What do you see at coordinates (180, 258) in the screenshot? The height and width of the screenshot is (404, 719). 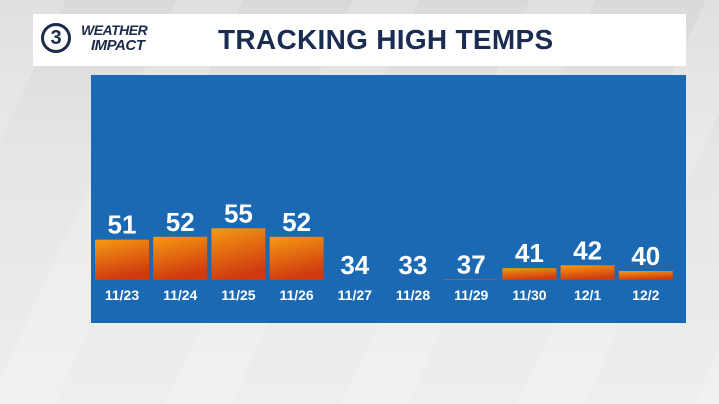 I see `bar-11/24` at bounding box center [180, 258].